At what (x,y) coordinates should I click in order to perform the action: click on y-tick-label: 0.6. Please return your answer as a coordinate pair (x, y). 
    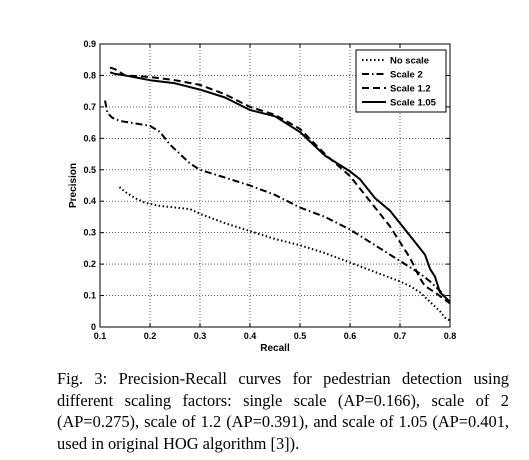
    Looking at the image, I should click on (89, 138).